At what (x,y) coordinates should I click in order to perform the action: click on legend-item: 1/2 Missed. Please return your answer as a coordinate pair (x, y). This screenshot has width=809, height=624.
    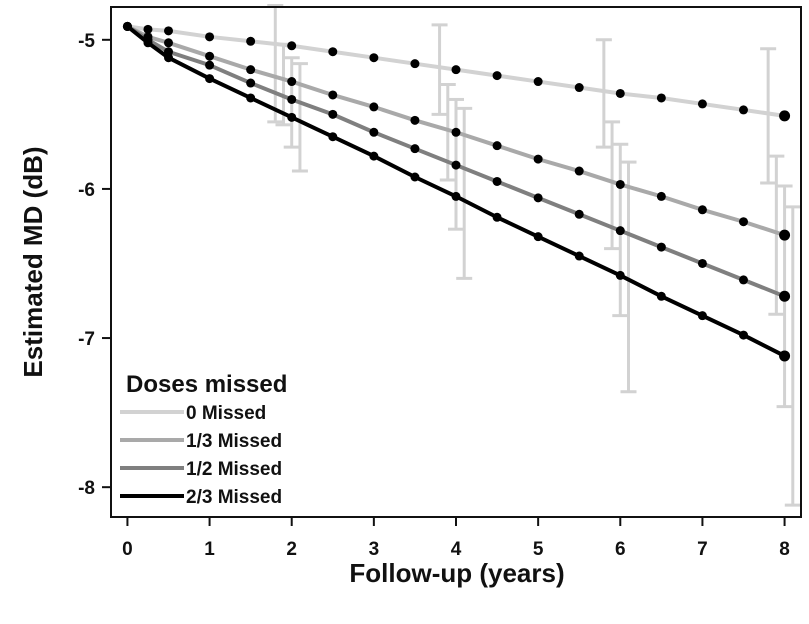
    Looking at the image, I should click on (201, 469).